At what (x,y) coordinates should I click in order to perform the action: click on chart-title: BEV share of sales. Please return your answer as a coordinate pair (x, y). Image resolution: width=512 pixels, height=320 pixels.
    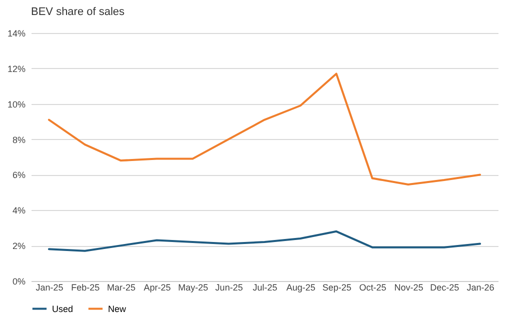
    Looking at the image, I should click on (78, 12).